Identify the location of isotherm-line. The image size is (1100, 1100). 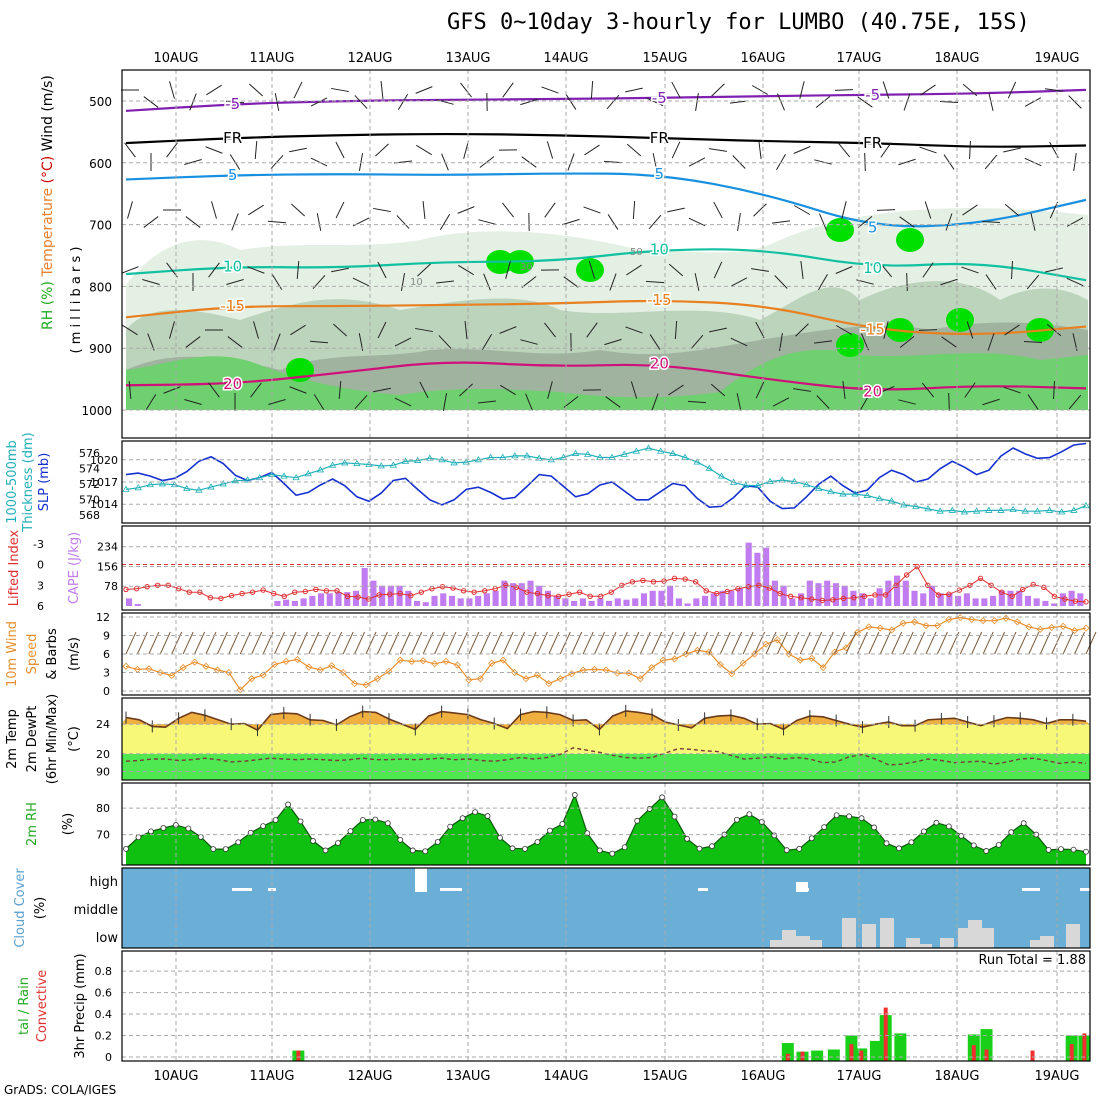
(606, 265).